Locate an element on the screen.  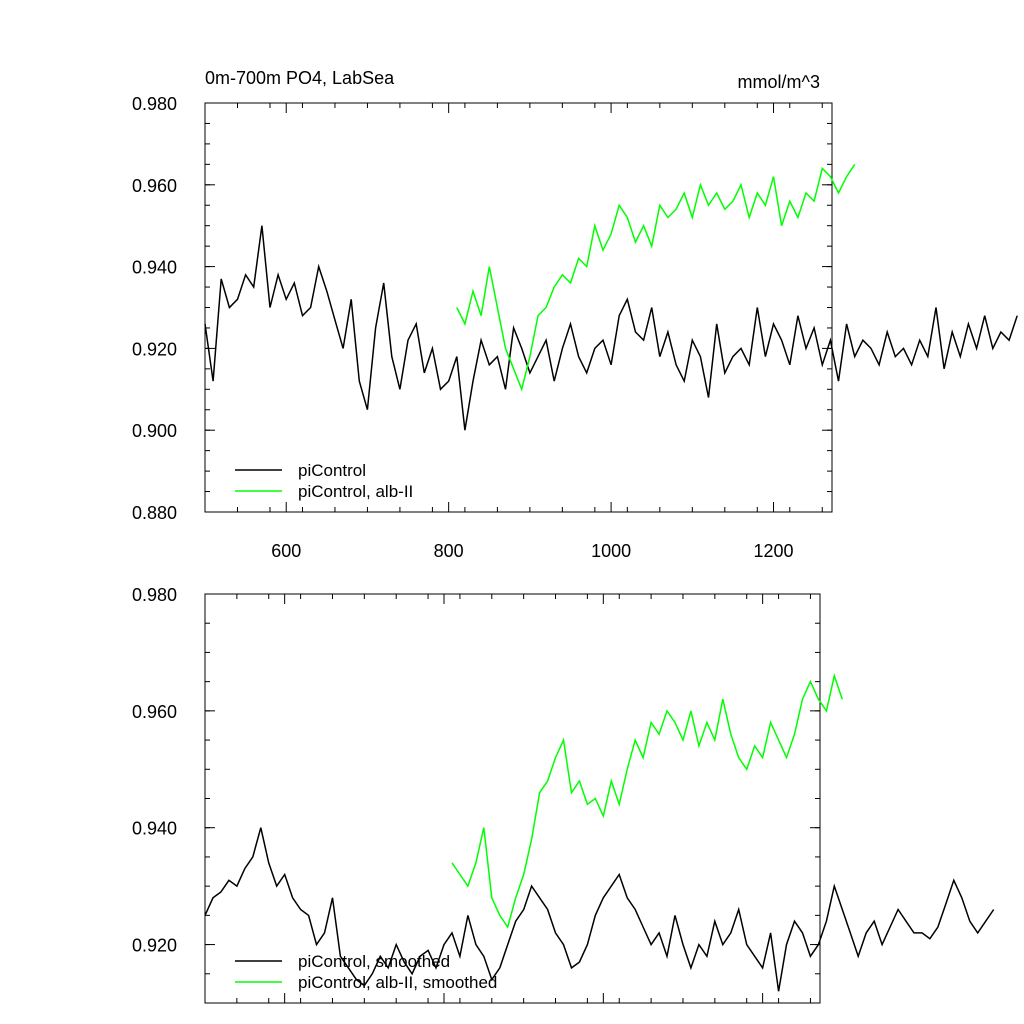
legend-label-picontrol-smoothed: piControl, smoothed is located at coordinates (374, 961).